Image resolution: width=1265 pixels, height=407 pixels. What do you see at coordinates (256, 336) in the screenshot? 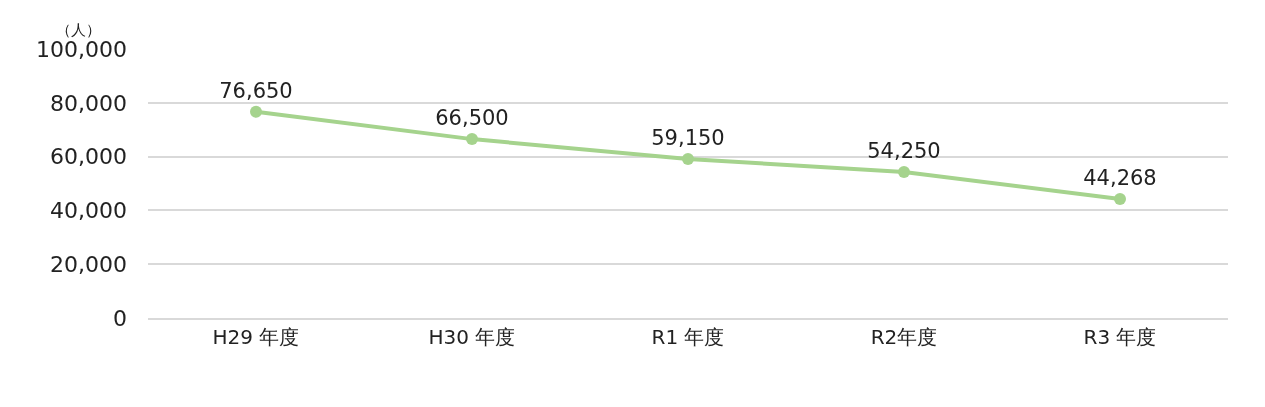
I see `x-tick-label: H29 年度` at bounding box center [256, 336].